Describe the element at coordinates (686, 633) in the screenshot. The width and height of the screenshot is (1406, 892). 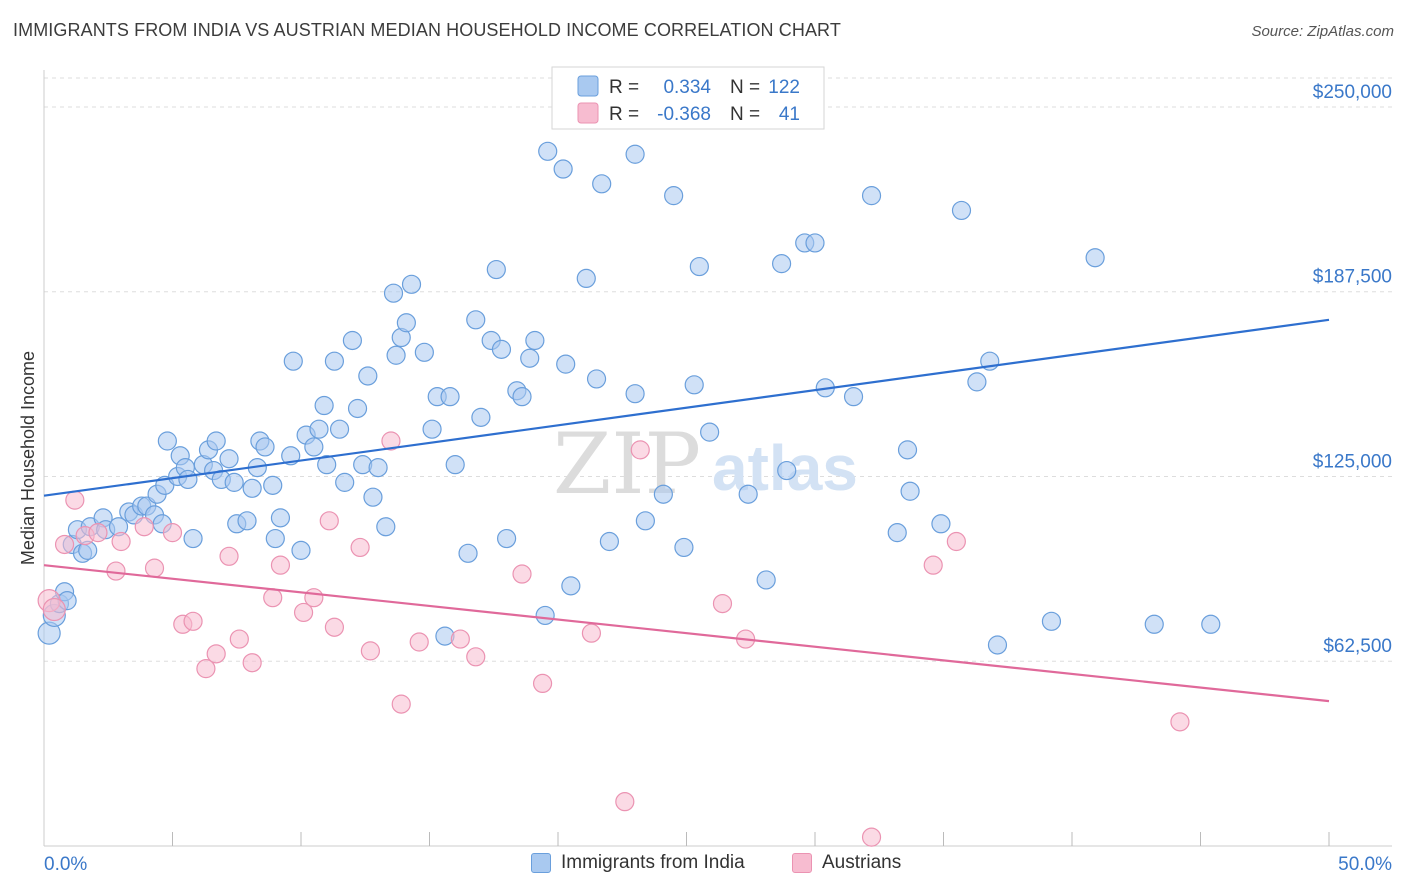
I see `trend-line-austrians` at that location.